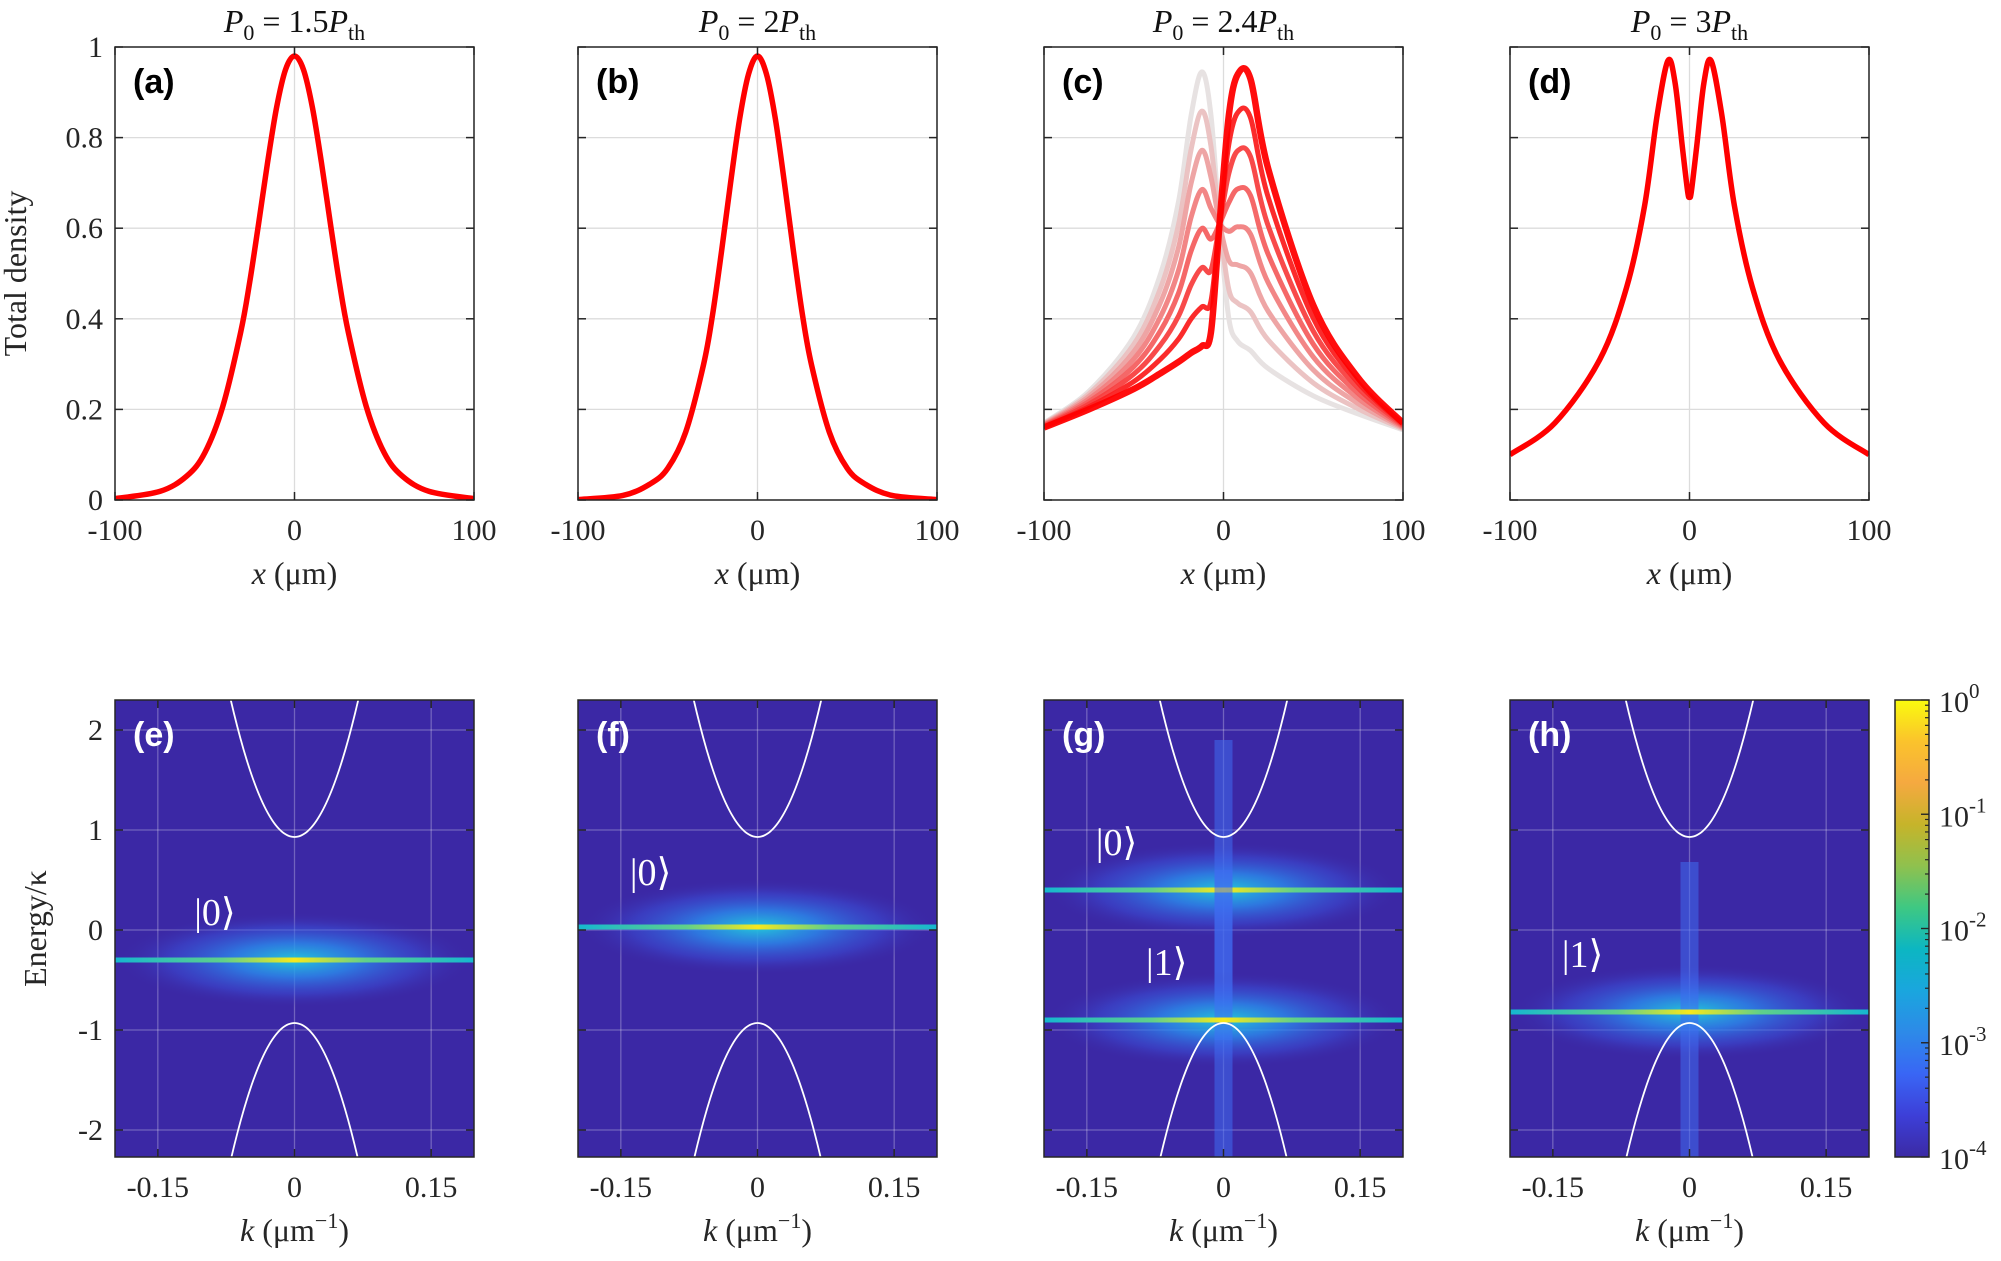 The width and height of the screenshot is (2001, 1261). What do you see at coordinates (1223, 270) in the screenshot?
I see `density-curve-snapshot` at bounding box center [1223, 270].